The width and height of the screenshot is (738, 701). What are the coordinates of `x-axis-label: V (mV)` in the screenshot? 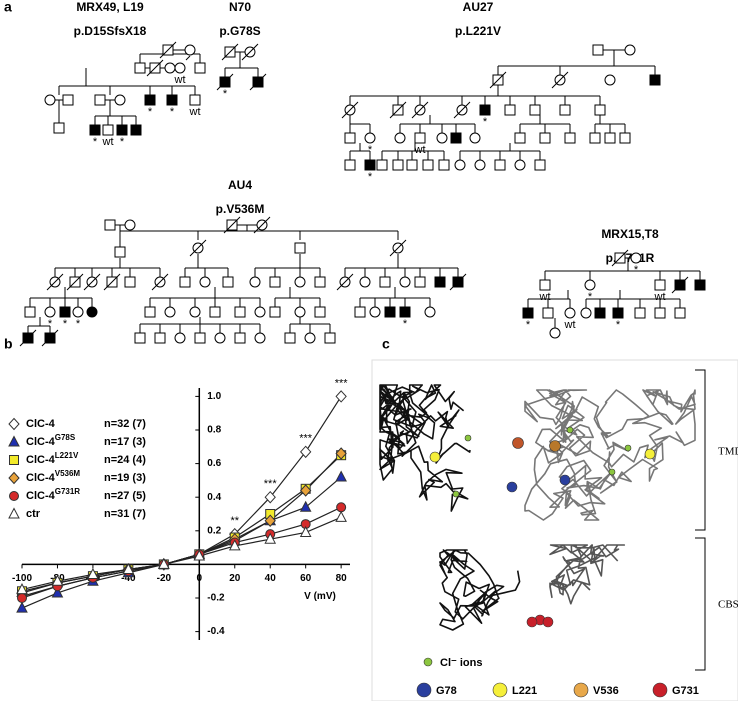 It's located at (320, 596).